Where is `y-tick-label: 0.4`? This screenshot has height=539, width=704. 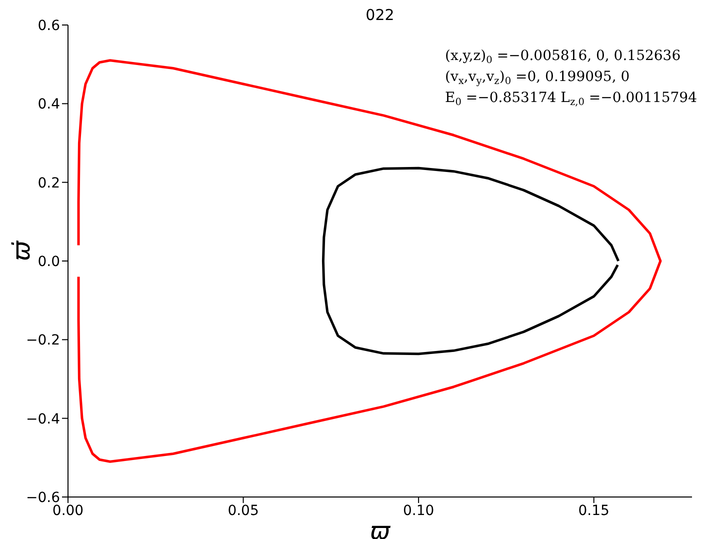
y-tick-label: 0.4 is located at coordinates (49, 104).